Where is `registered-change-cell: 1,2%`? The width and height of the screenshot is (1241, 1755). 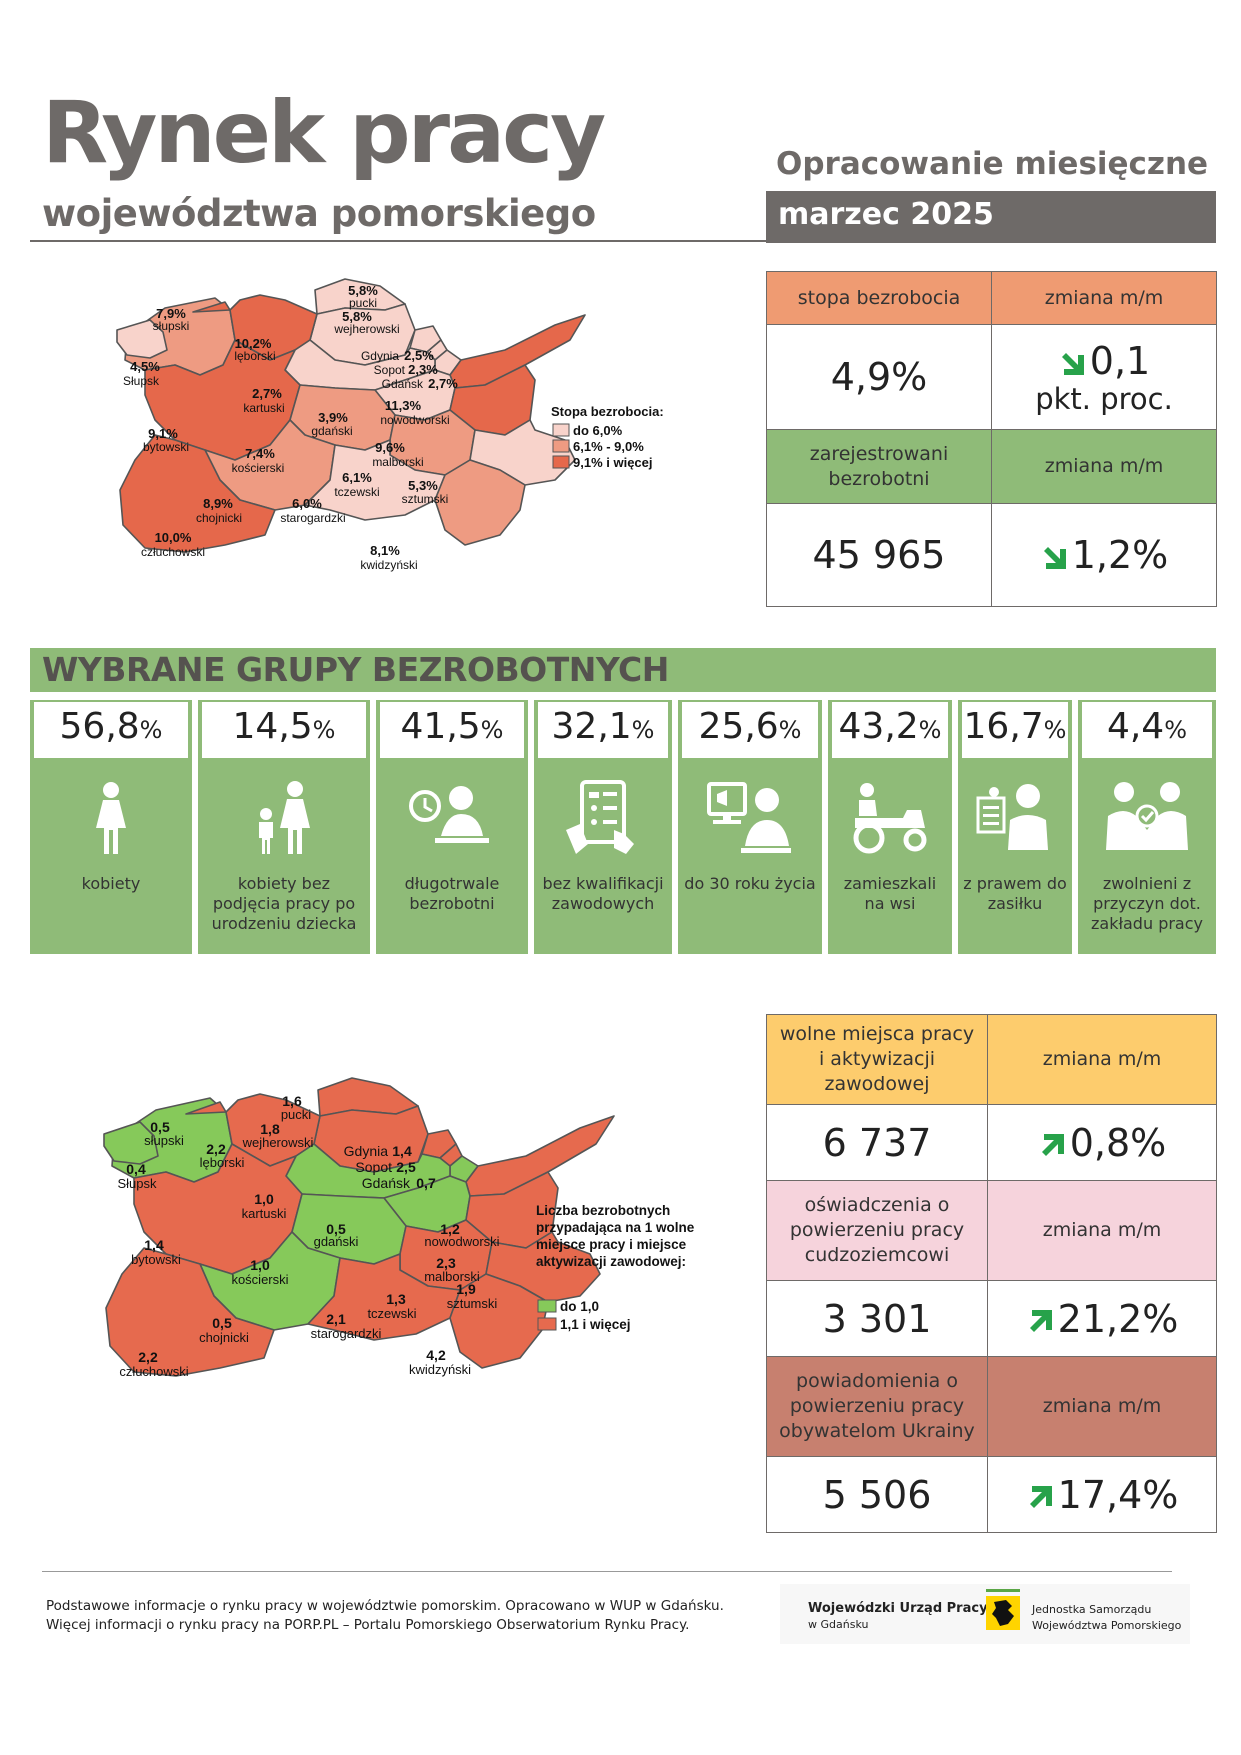 registered-change-cell: 1,2% is located at coordinates (1104, 555).